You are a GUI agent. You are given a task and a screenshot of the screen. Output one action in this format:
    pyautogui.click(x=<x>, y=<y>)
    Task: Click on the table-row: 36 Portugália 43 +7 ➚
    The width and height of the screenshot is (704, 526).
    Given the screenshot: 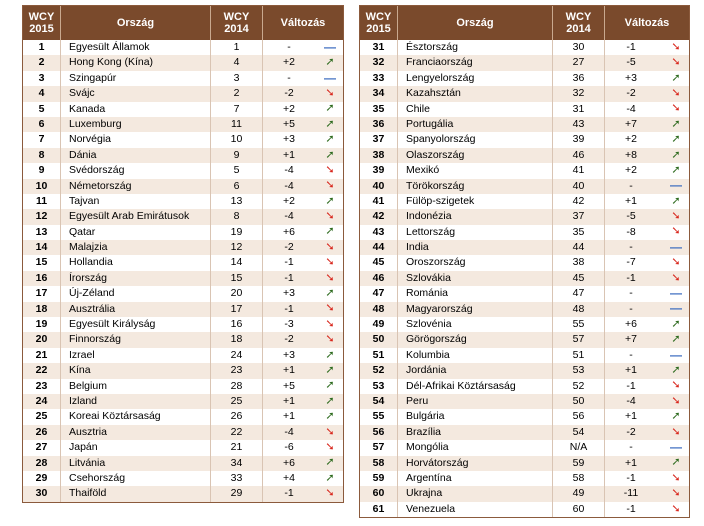 What is the action you would take?
    pyautogui.click(x=524, y=124)
    